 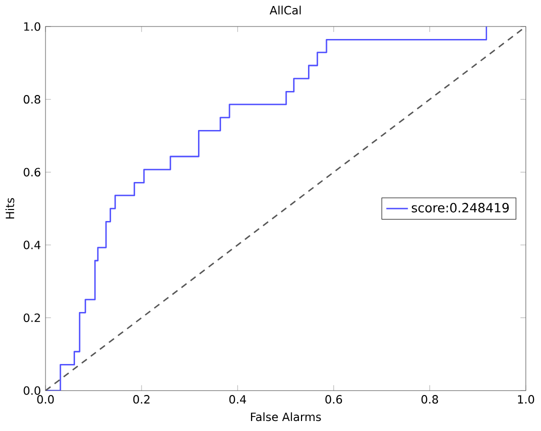 What do you see at coordinates (32, 26) in the screenshot?
I see `y-tick-label: 1.0` at bounding box center [32, 26].